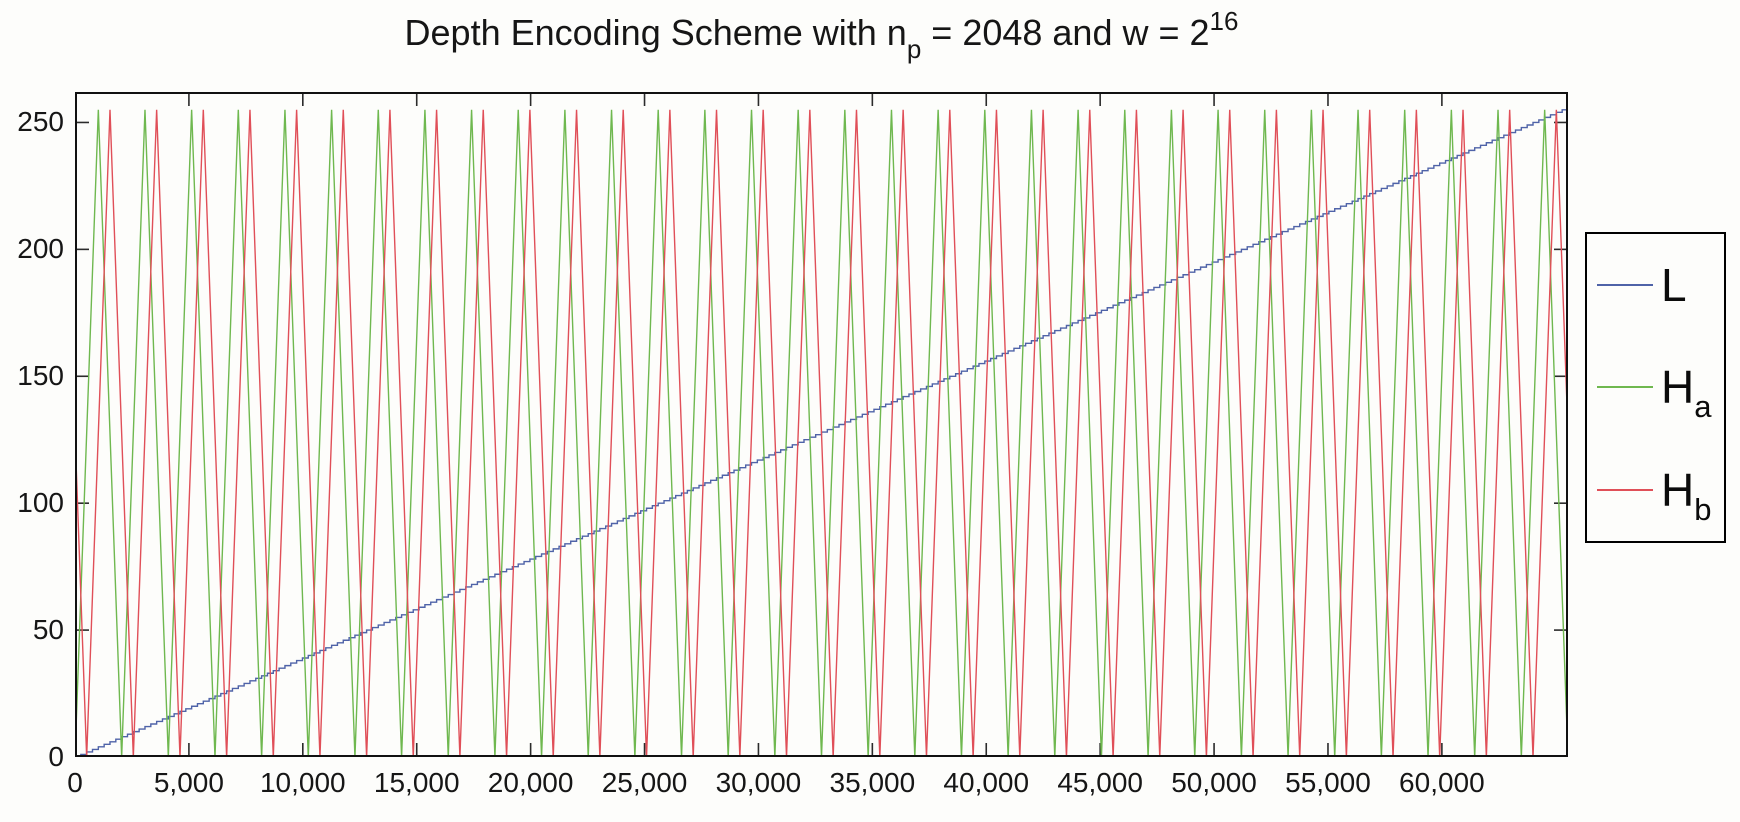 The width and height of the screenshot is (1740, 822). What do you see at coordinates (1674, 285) in the screenshot?
I see `legend-label-L: L` at bounding box center [1674, 285].